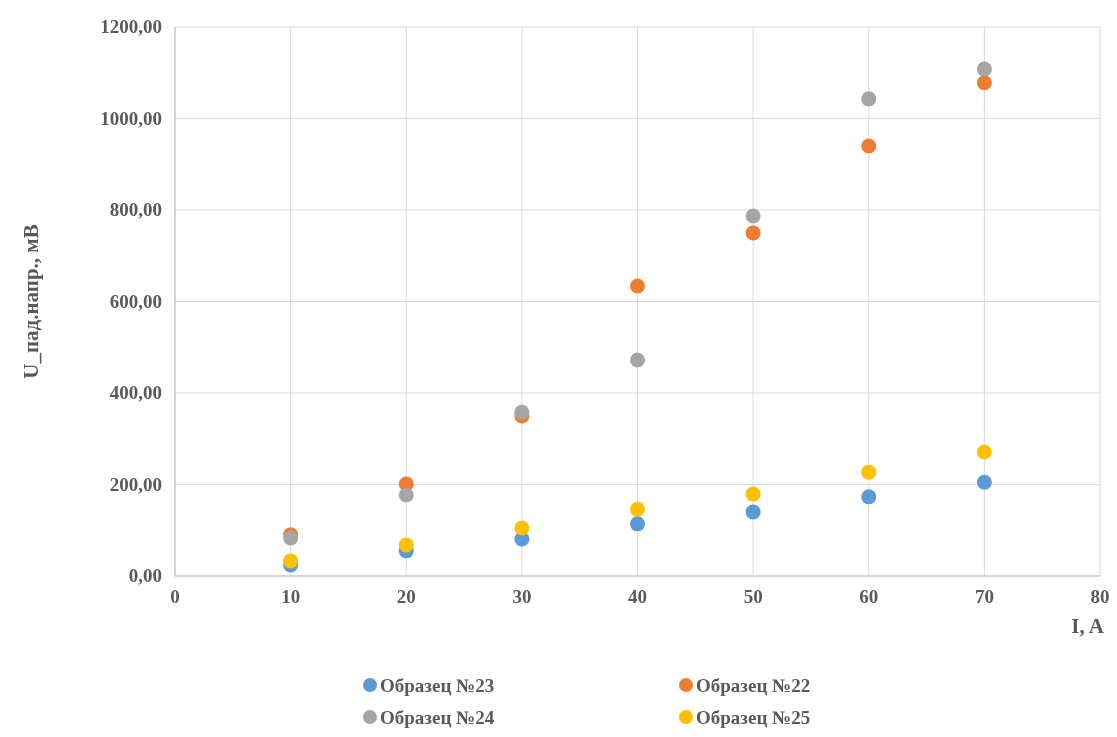  What do you see at coordinates (437, 717) in the screenshot?
I see `legend-label: Образец №24` at bounding box center [437, 717].